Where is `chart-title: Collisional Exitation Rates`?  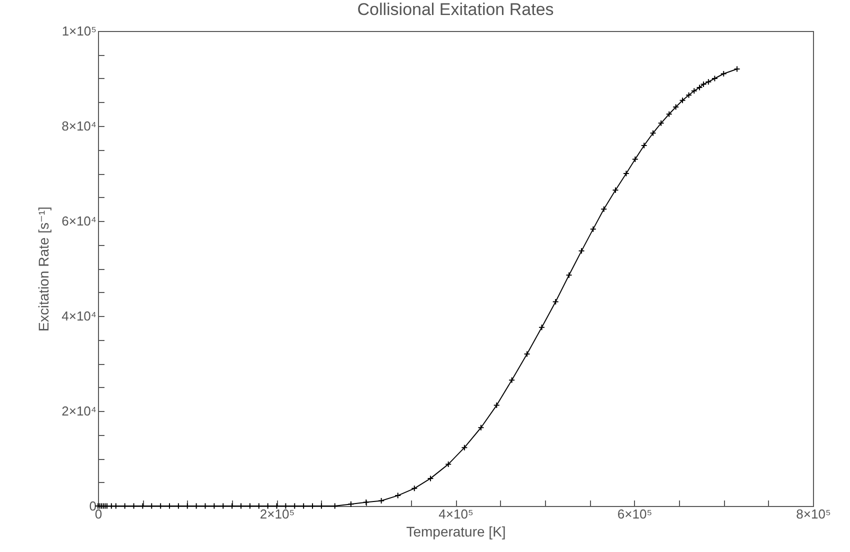 chart-title: Collisional Exitation Rates is located at coordinates (455, 9).